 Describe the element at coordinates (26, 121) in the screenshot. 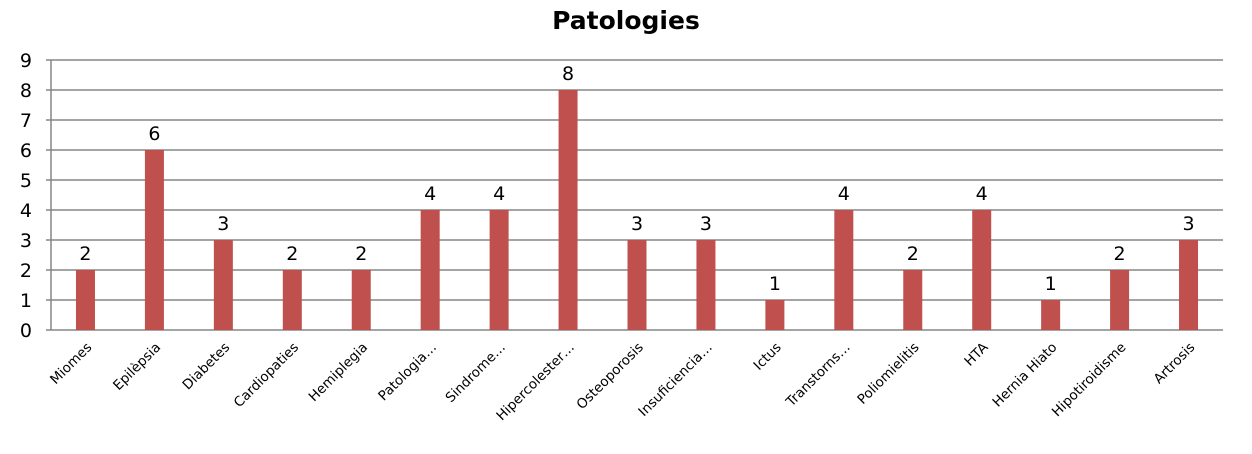

I see `y-tick-label: 7` at that location.